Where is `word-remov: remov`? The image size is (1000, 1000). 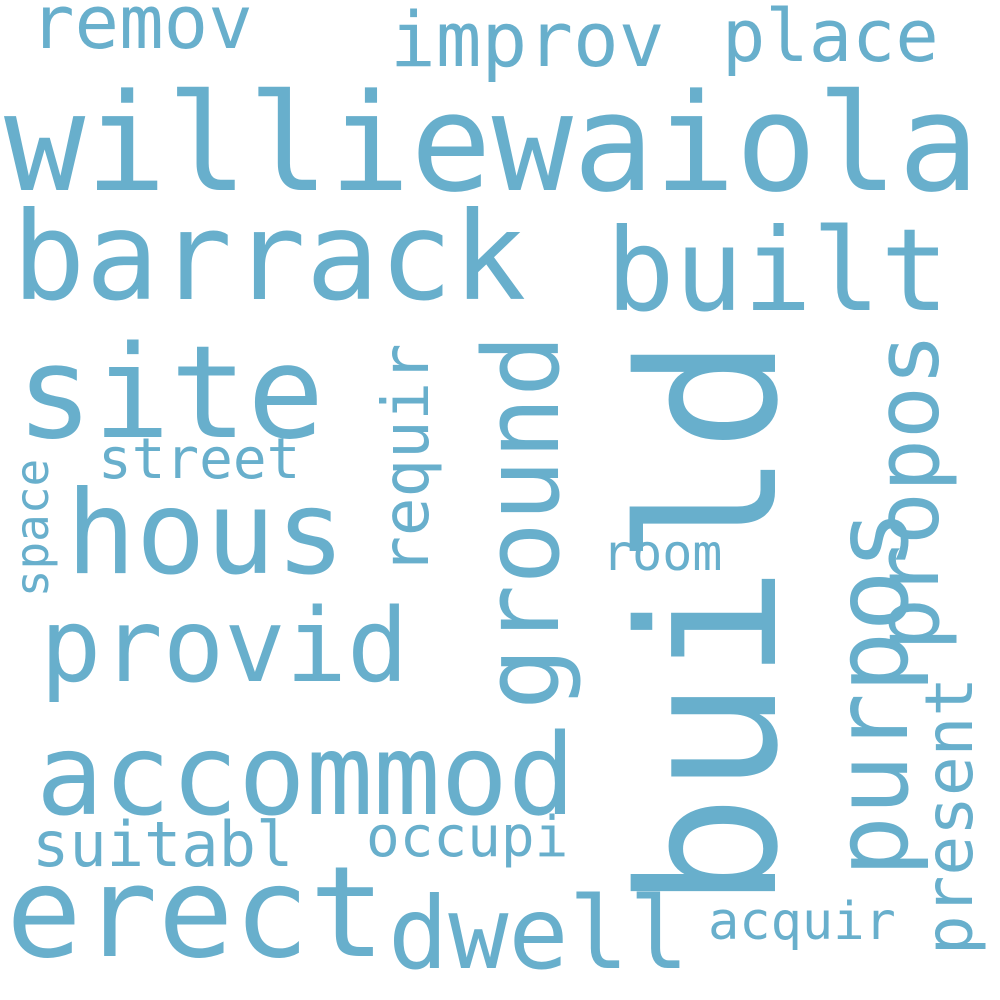 word-remov: remov is located at coordinates (141, 33).